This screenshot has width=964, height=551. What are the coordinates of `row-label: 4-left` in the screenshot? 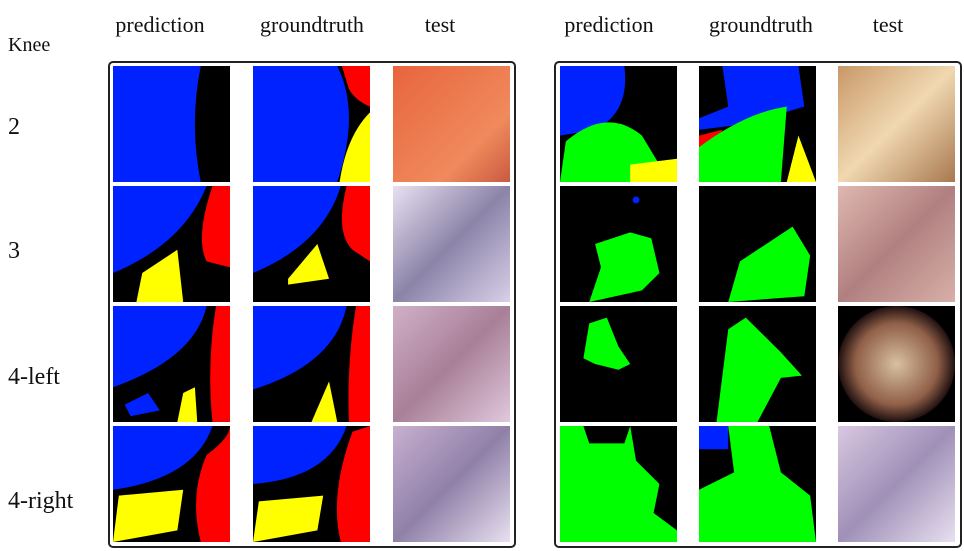 It's located at (34, 377).